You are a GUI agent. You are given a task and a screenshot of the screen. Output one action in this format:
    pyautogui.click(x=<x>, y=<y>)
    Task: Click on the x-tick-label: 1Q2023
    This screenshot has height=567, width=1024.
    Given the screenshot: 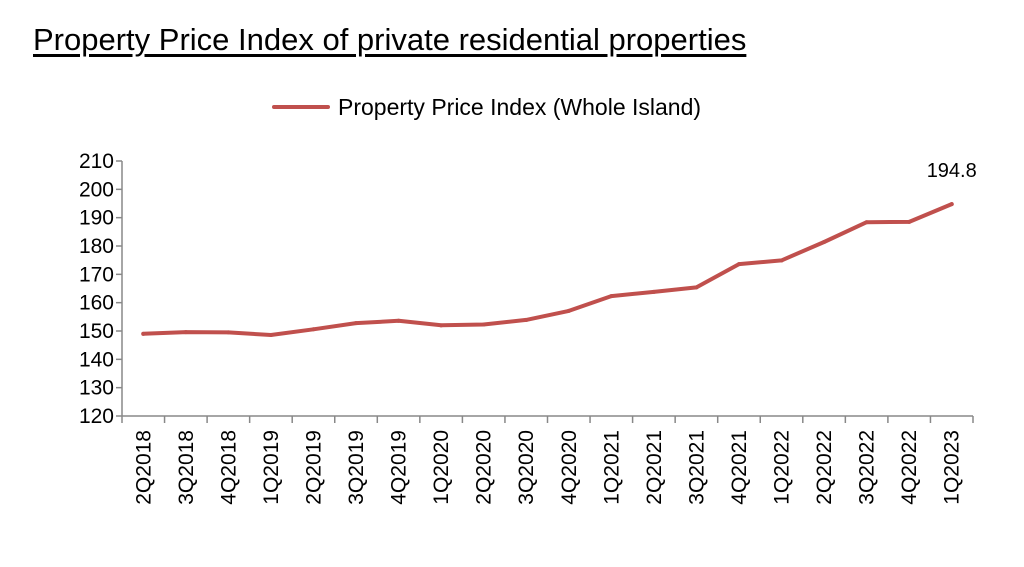 What is the action you would take?
    pyautogui.click(x=952, y=467)
    